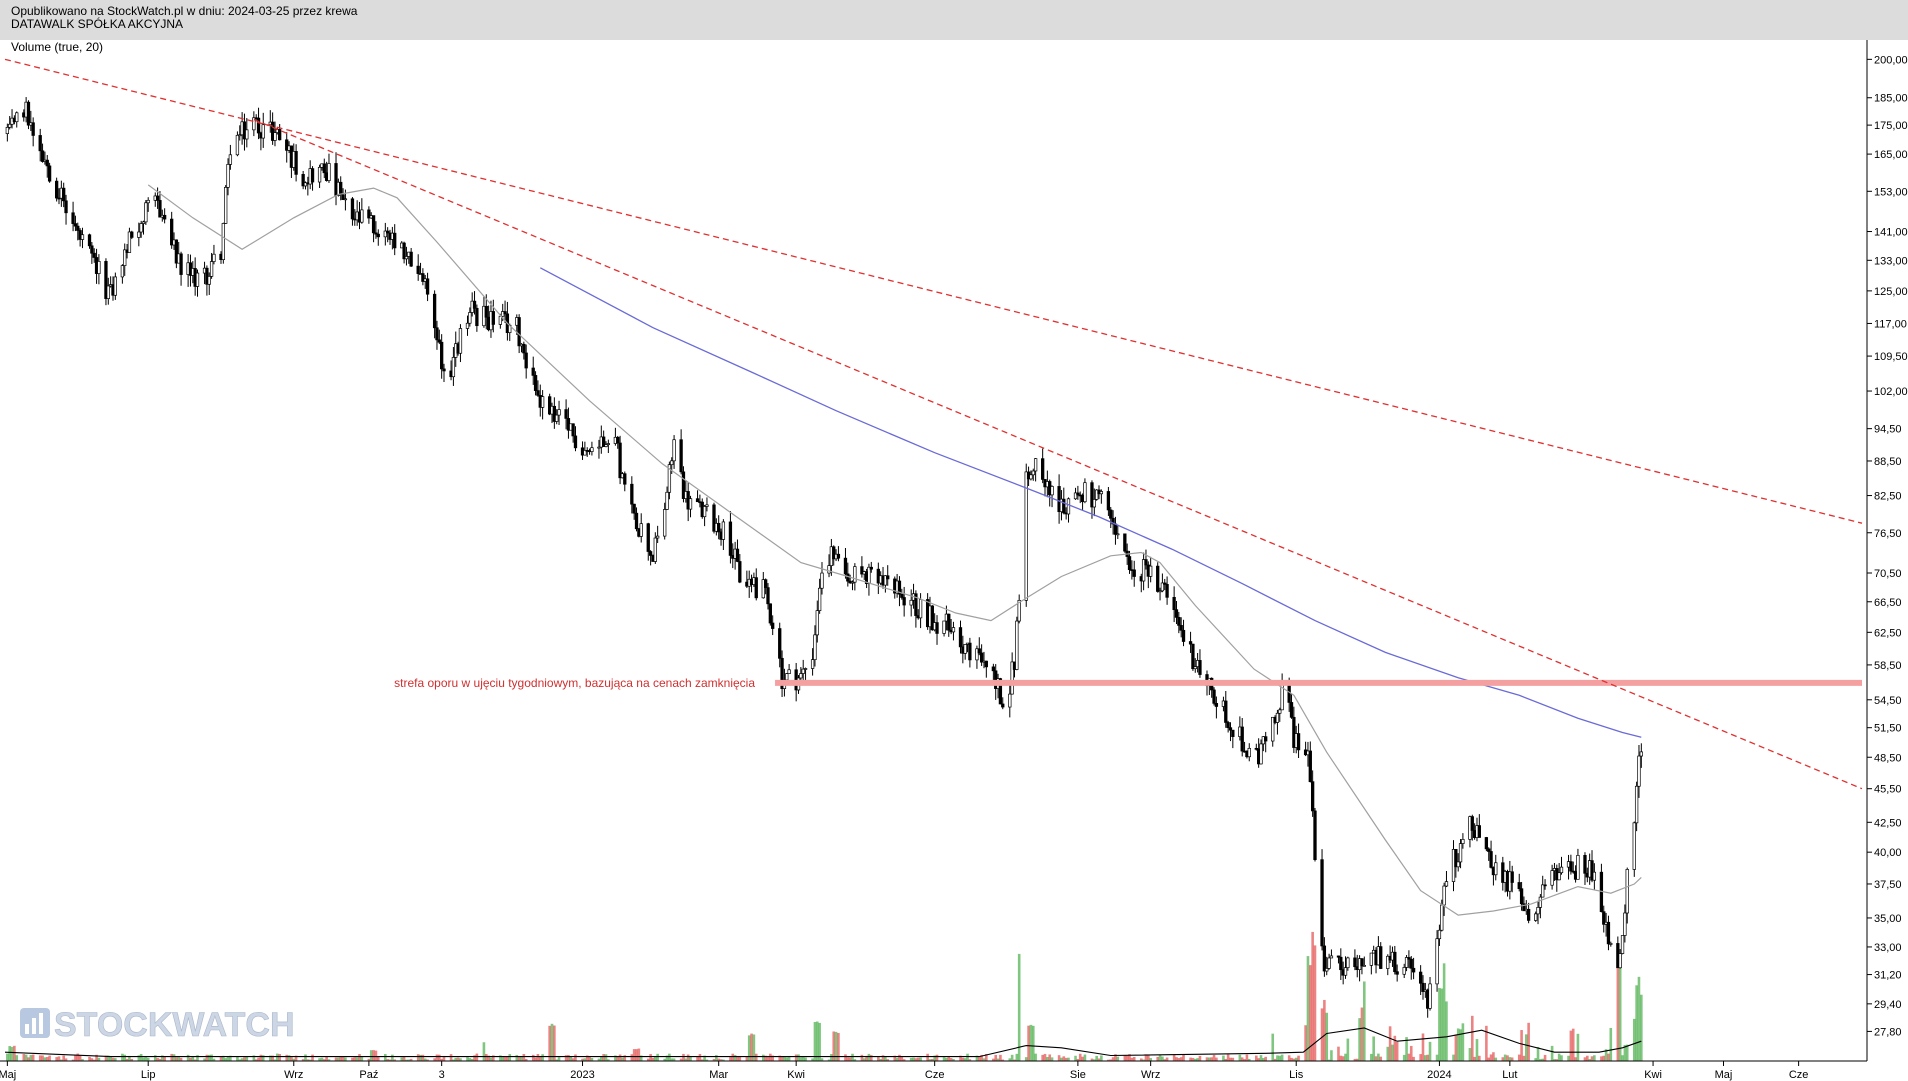  I want to click on x-tick-label: Cze, so click(1799, 1075).